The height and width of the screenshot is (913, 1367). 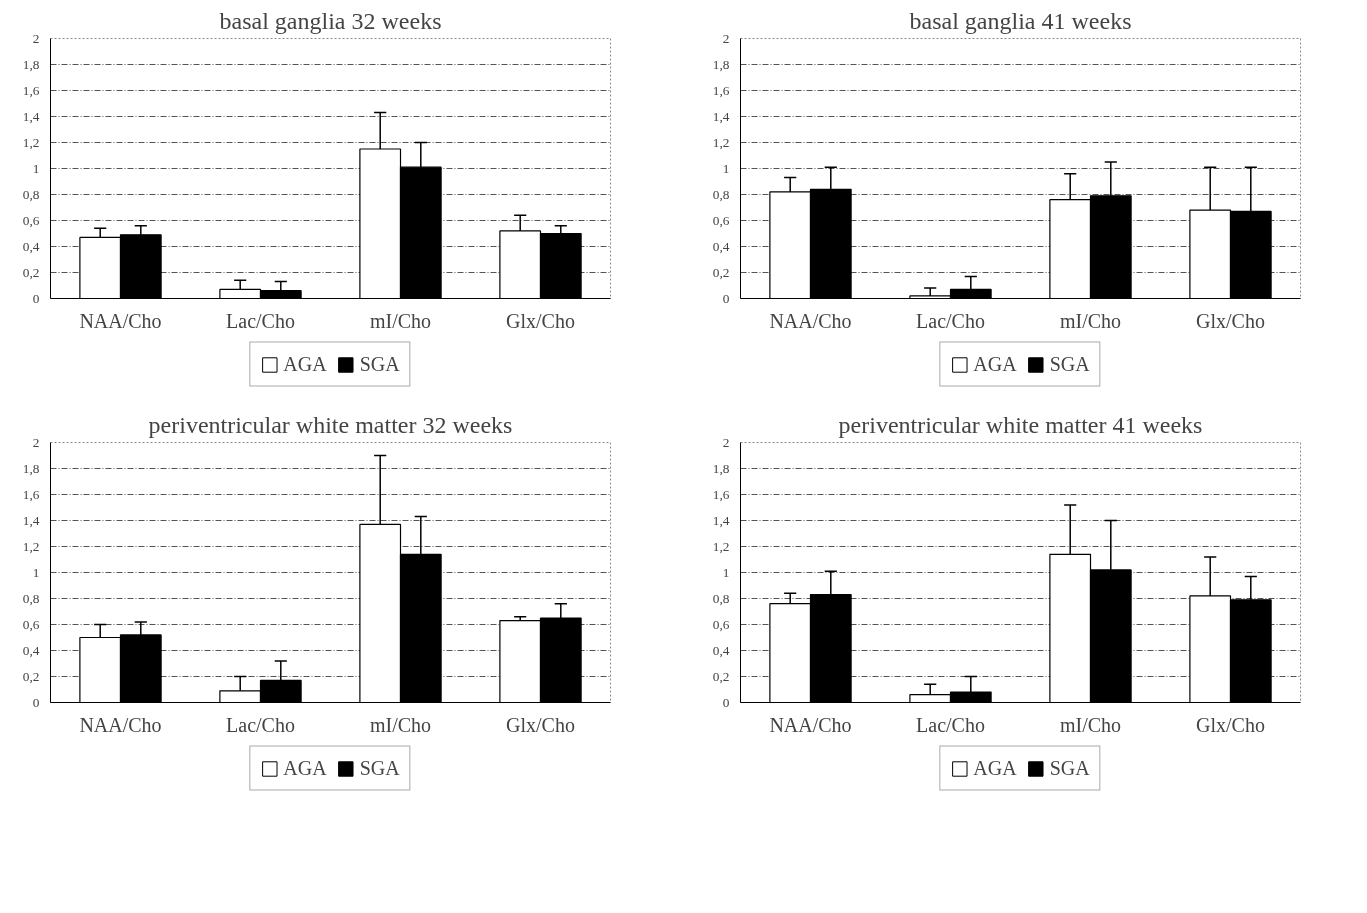 I want to click on chart-title: basal ganglia 41 weeks, so click(x=1020, y=20).